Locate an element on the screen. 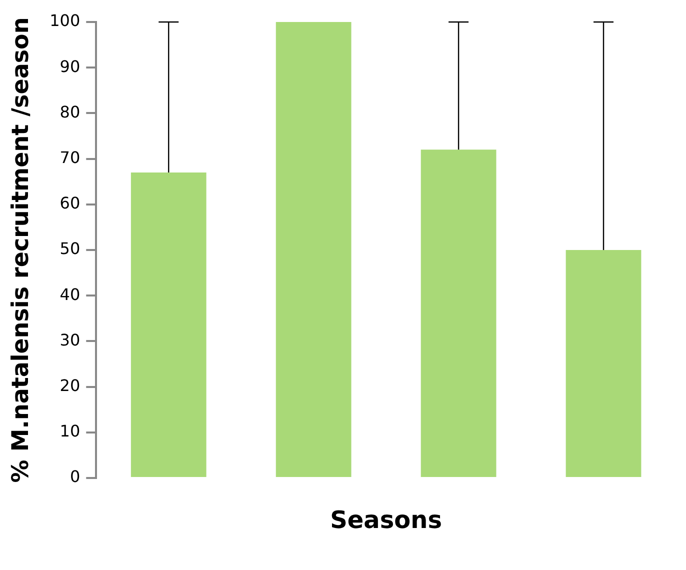 The image size is (686, 570). y-tick-label: 20 is located at coordinates (70, 385).